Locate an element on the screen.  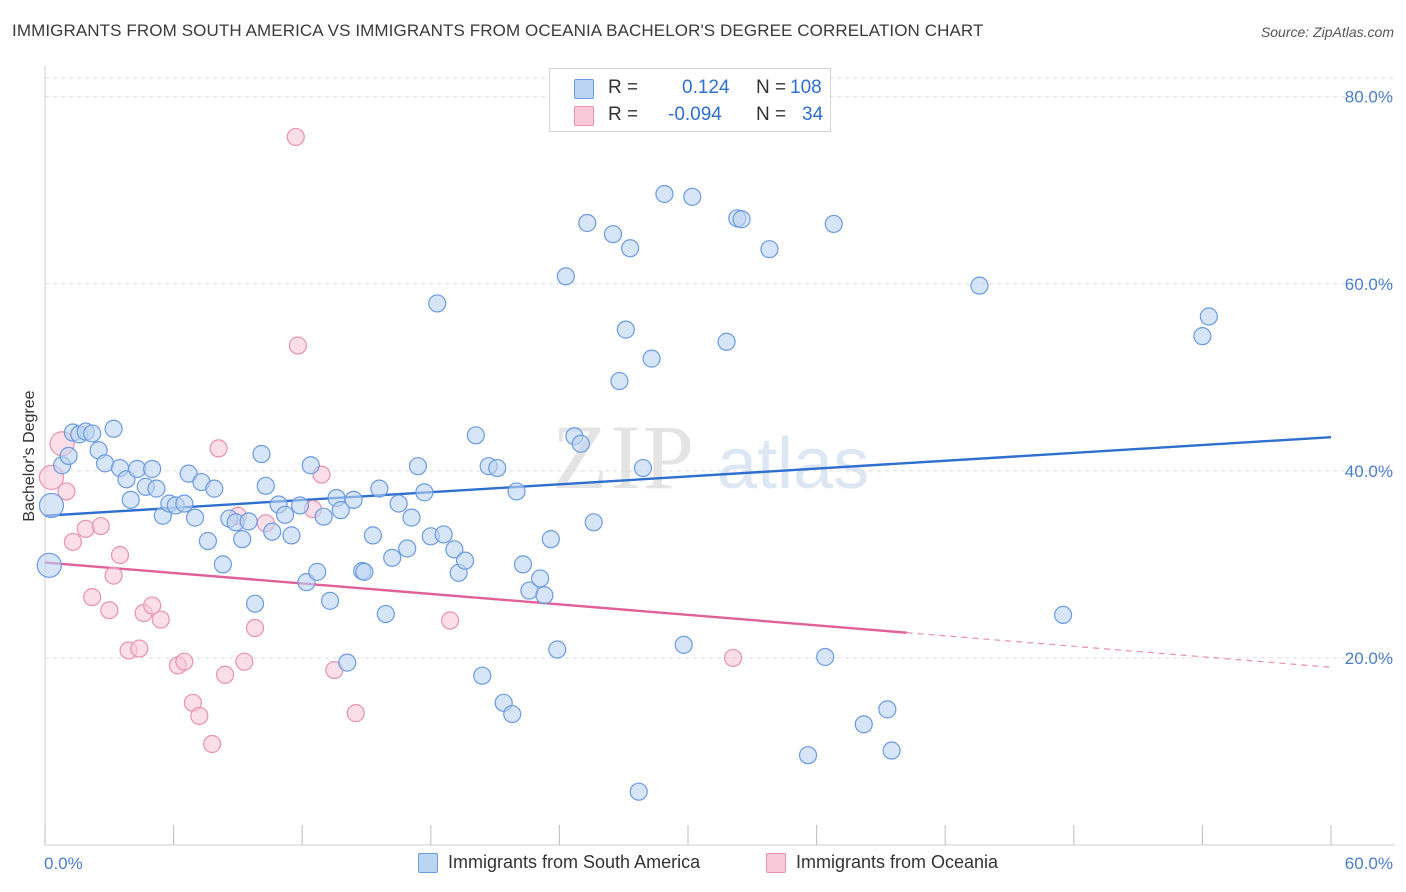
bottom-legend-label-oceania: Immigrants from Oceania is located at coordinates (897, 862).